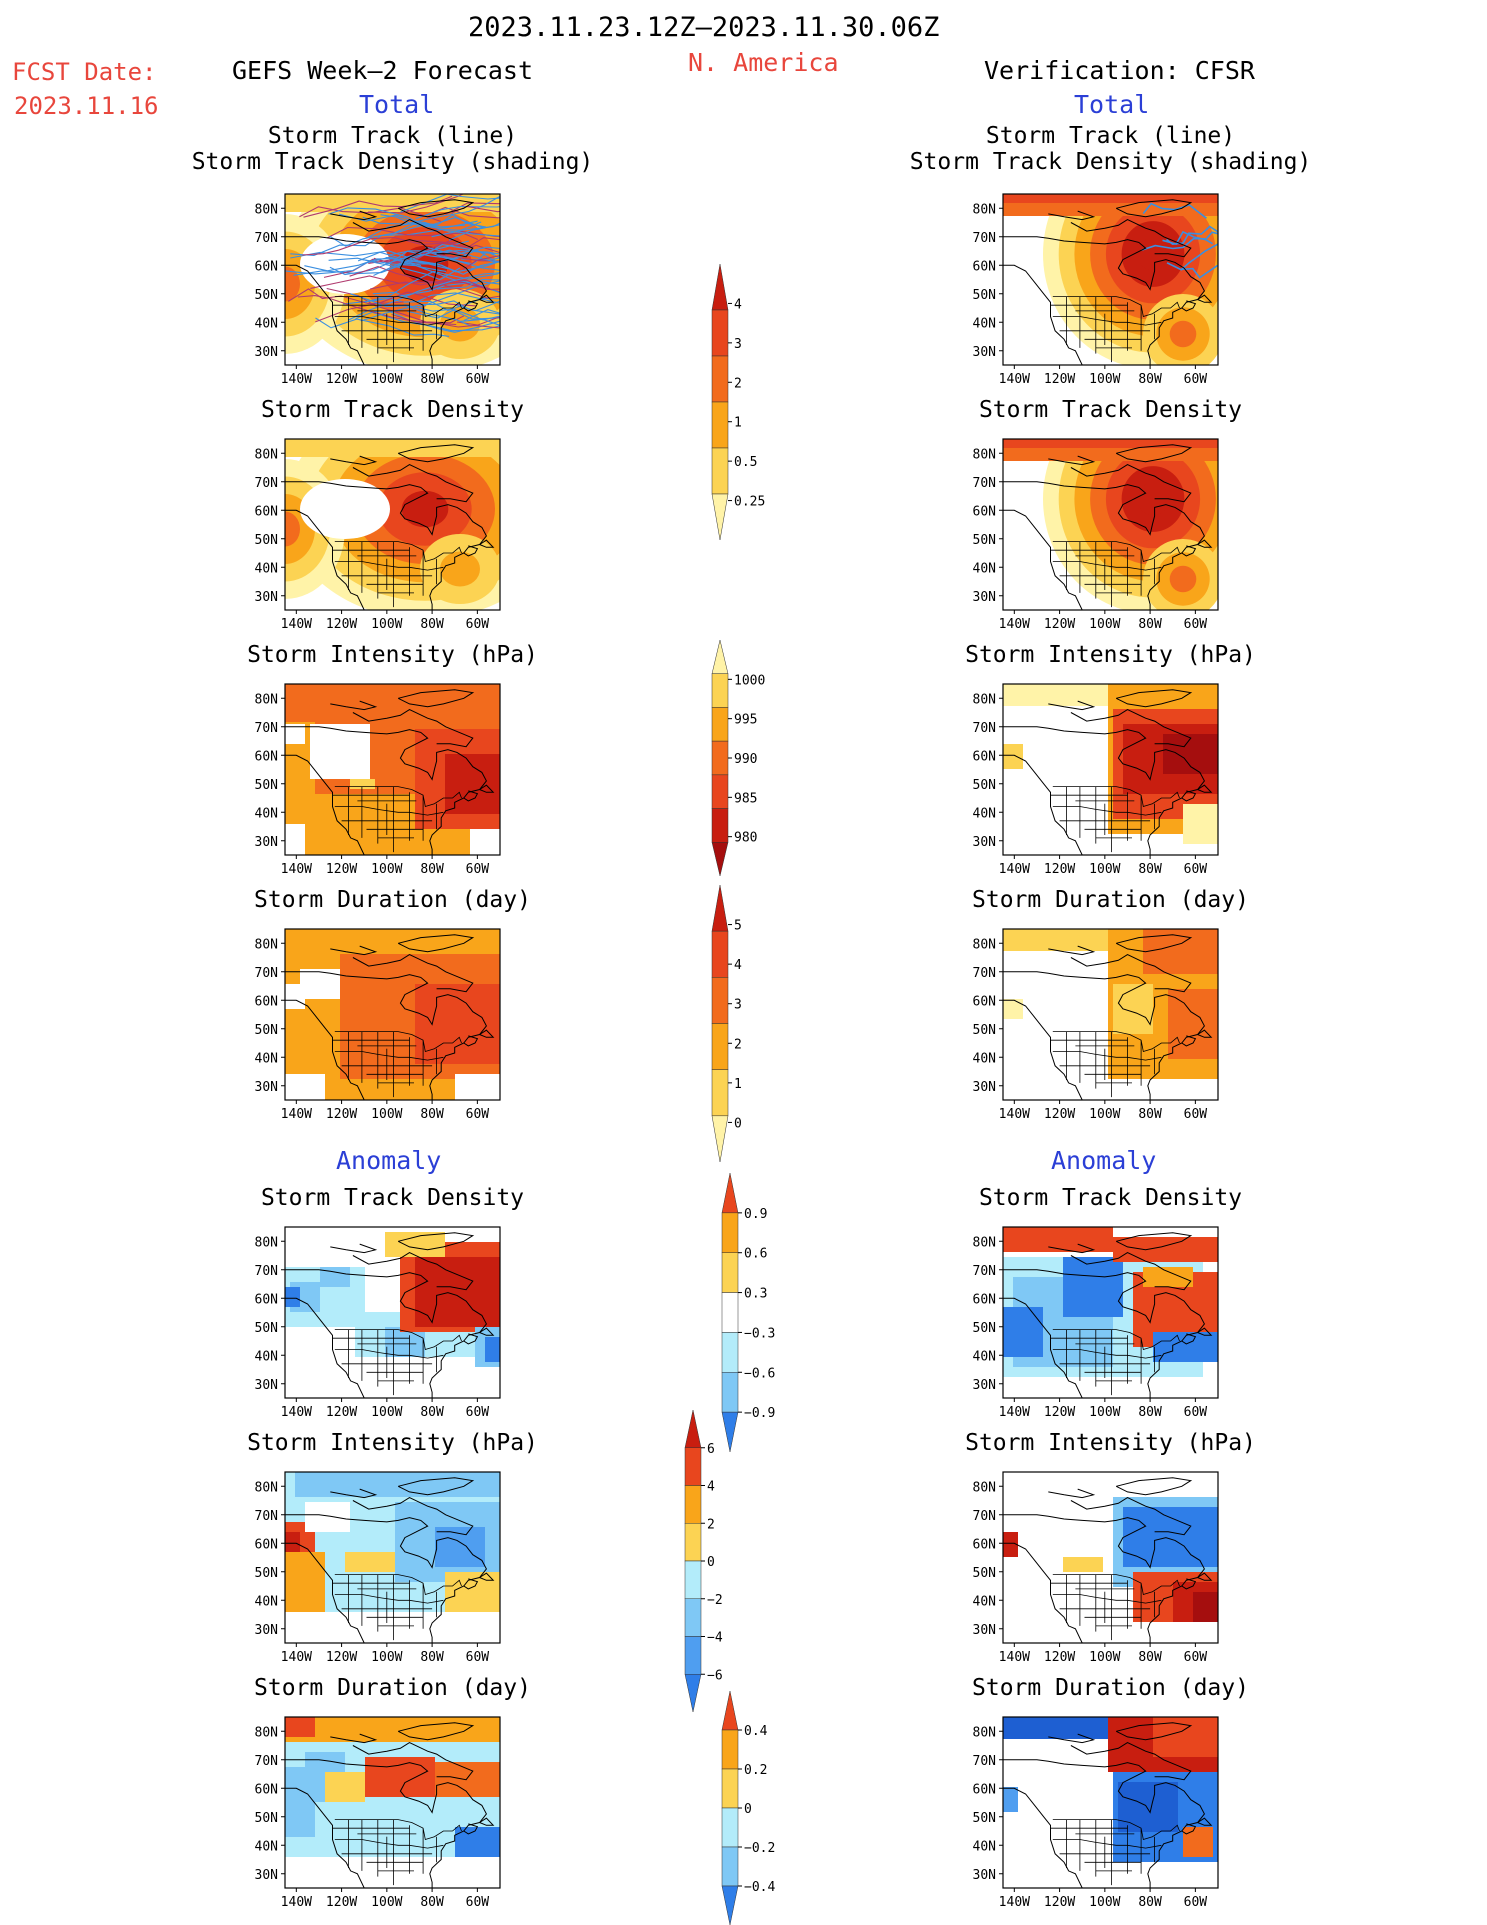 The width and height of the screenshot is (1487, 1925). Describe the element at coordinates (755, 1770) in the screenshot. I see `colorbar-label: 0.2` at that location.